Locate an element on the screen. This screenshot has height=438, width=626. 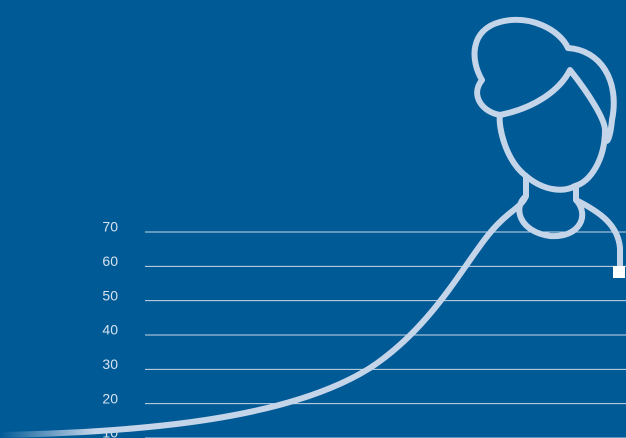
y-tick-label: 50 is located at coordinates (110, 295).